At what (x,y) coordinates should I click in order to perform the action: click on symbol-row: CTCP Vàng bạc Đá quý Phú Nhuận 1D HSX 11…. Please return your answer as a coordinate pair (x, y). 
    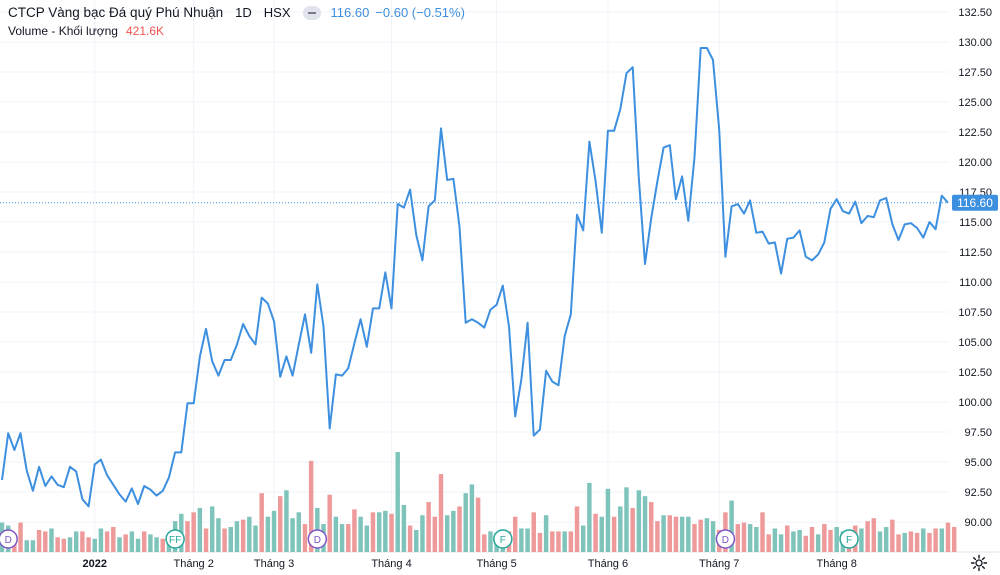
    Looking at the image, I should click on (236, 13).